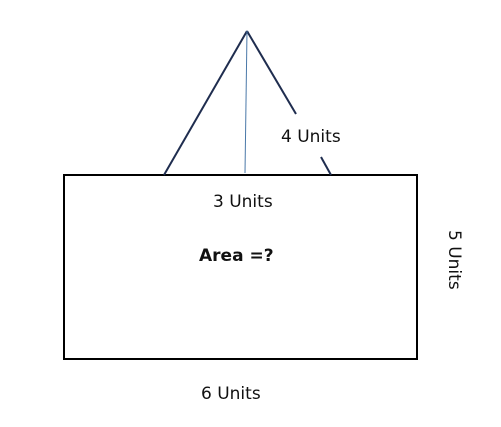 The width and height of the screenshot is (501, 427). What do you see at coordinates (454, 260) in the screenshot?
I see `rect-height-label: 5 Units` at bounding box center [454, 260].